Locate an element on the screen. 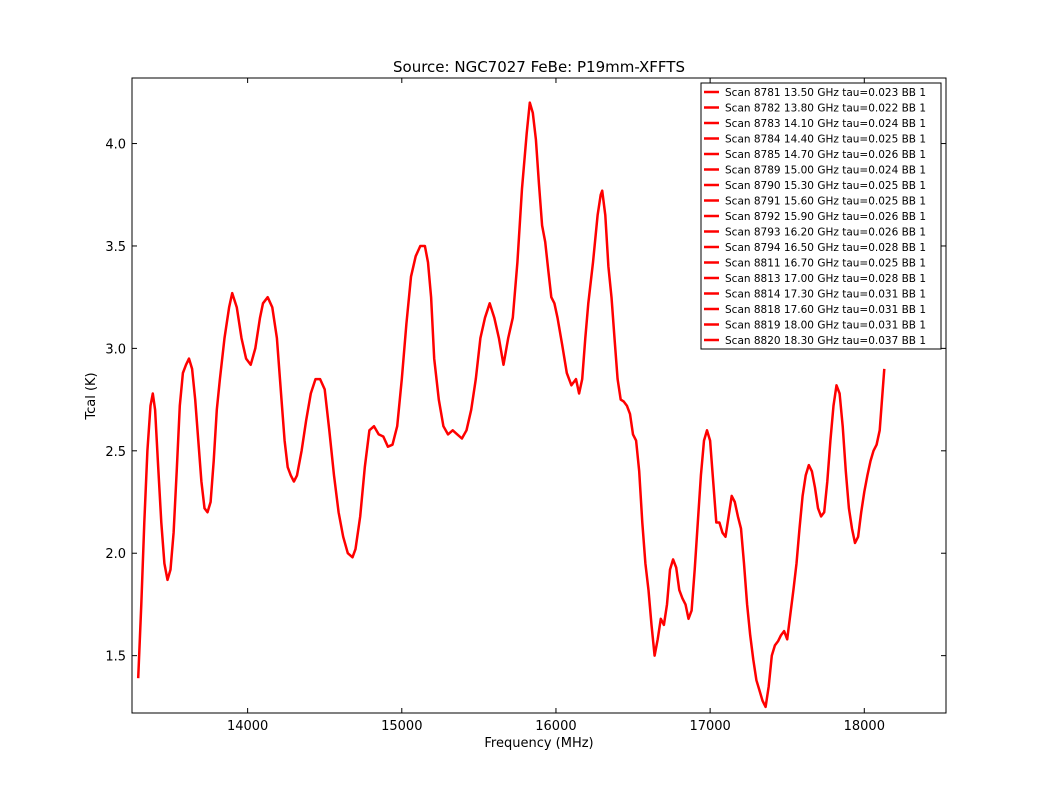  legend-box is located at coordinates (821, 216).